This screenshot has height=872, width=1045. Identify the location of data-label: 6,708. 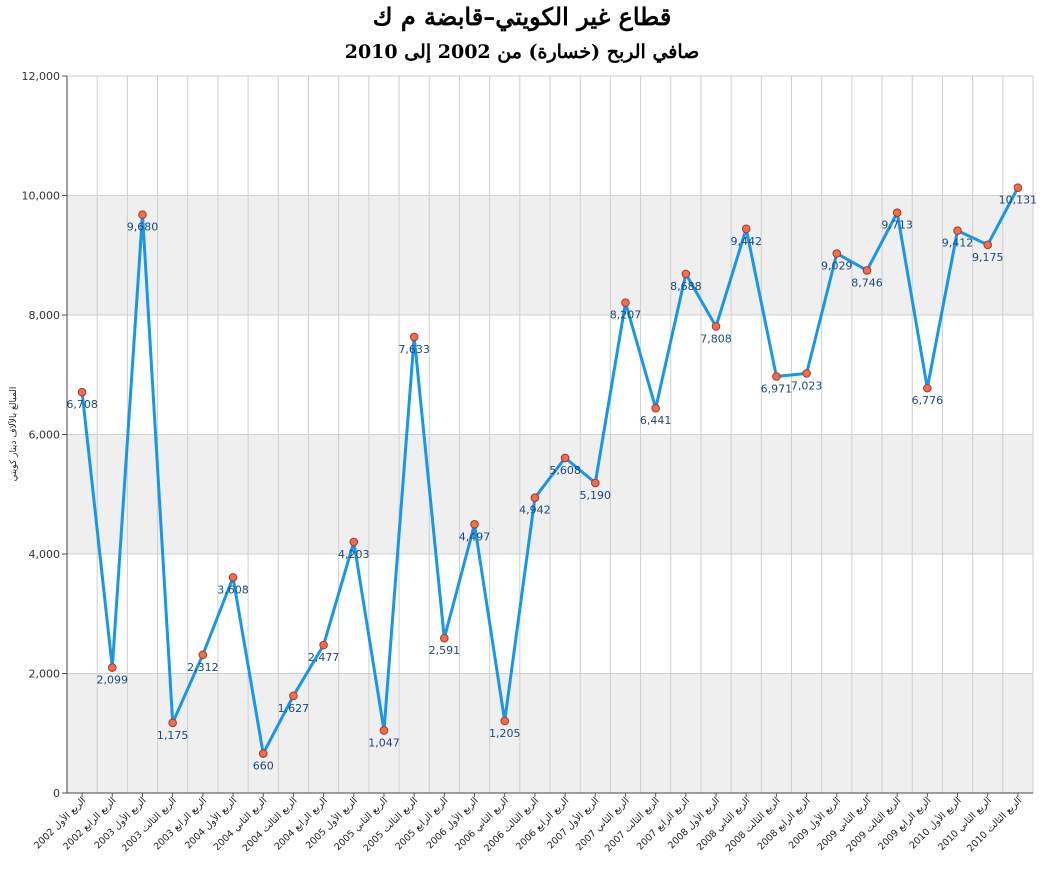
(82, 404).